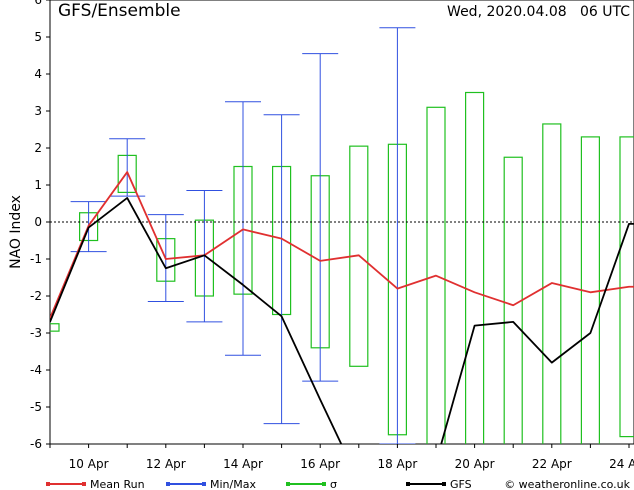 The width and height of the screenshot is (634, 490). What do you see at coordinates (397, 464) in the screenshot?
I see `x-tick-label-9: 18 Apr` at bounding box center [397, 464].